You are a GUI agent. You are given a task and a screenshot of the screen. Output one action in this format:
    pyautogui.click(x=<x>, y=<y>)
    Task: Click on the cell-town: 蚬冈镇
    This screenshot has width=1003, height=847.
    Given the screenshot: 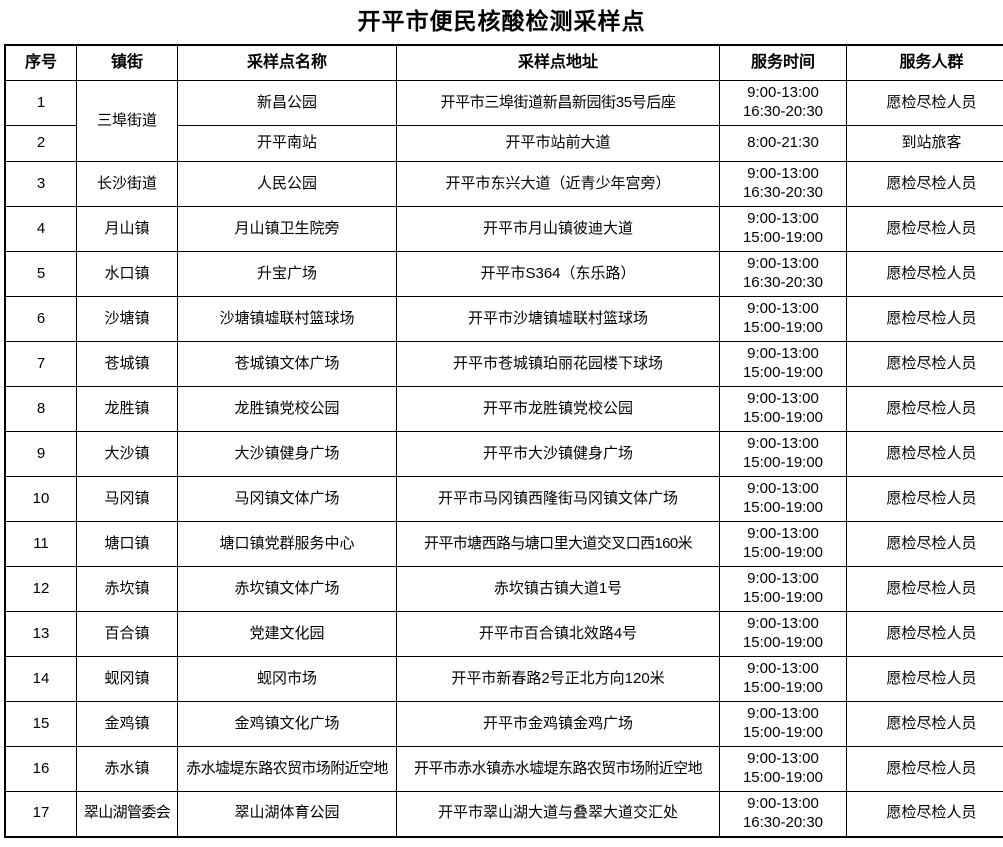 What is the action you would take?
    pyautogui.click(x=127, y=679)
    